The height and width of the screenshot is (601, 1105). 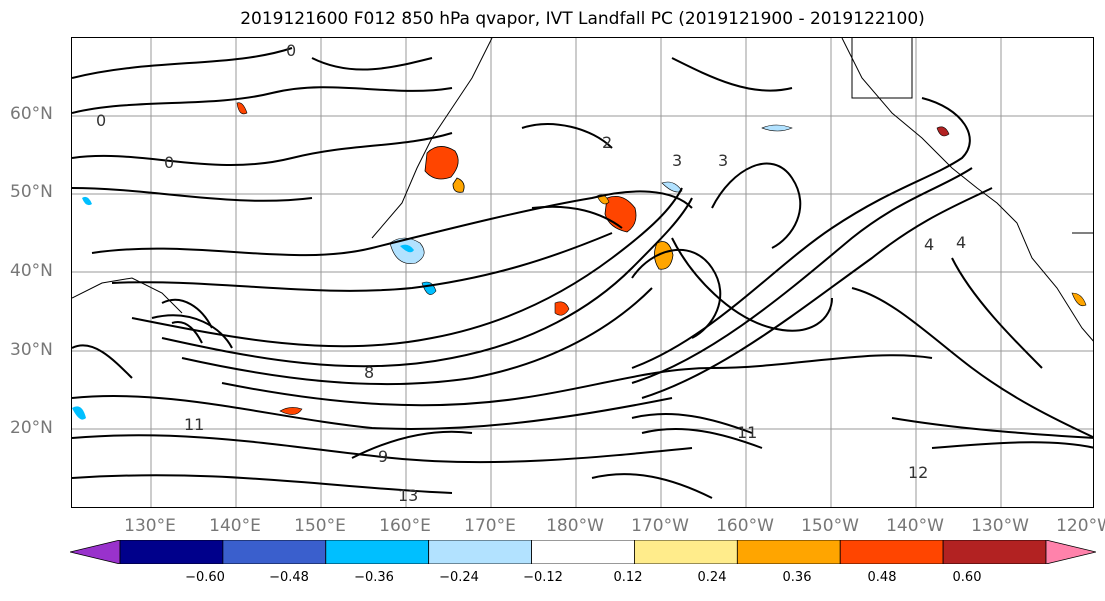 I want to click on contour-label: 8, so click(x=369, y=372).